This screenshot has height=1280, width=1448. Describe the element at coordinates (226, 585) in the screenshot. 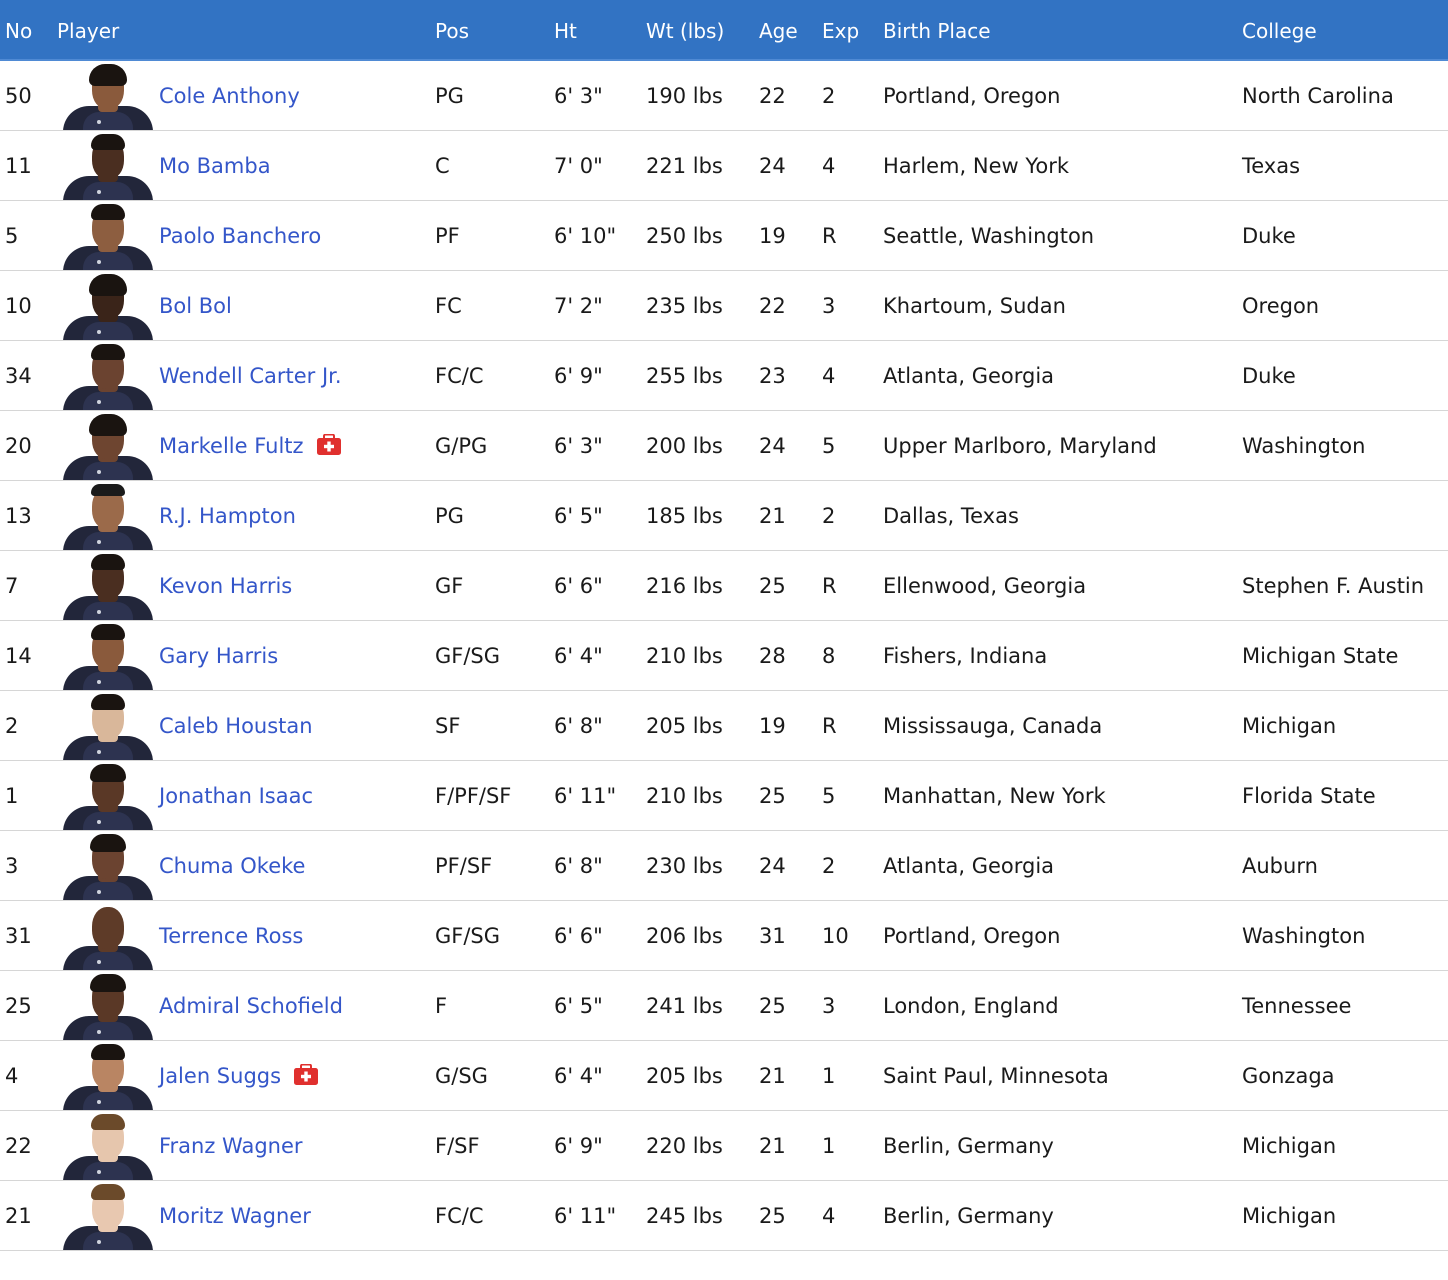

I see `player-name-link: Kevon Harris` at that location.